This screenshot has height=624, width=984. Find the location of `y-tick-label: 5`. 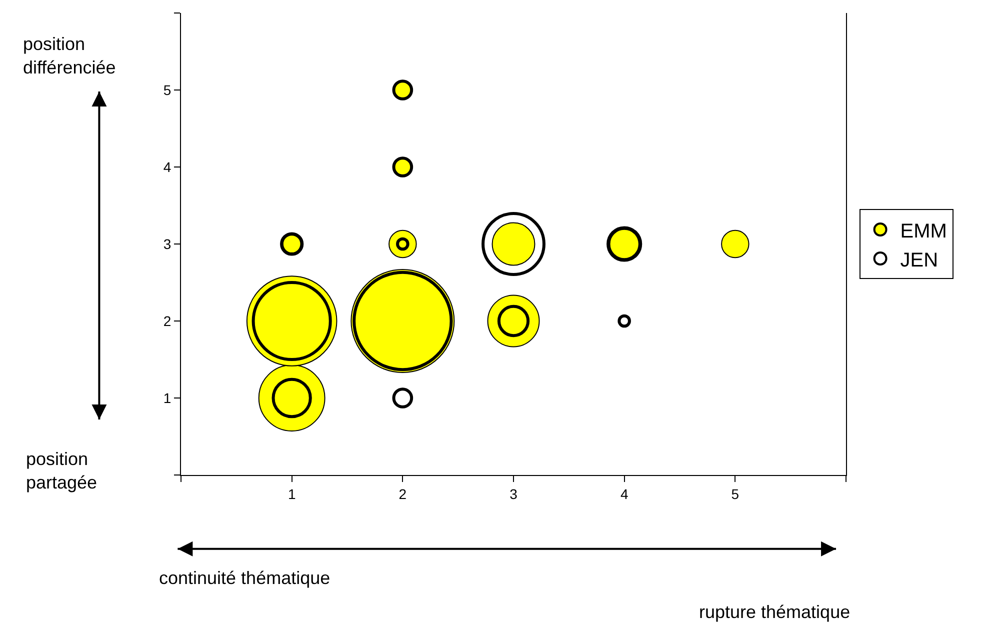

y-tick-label: 5 is located at coordinates (167, 90).